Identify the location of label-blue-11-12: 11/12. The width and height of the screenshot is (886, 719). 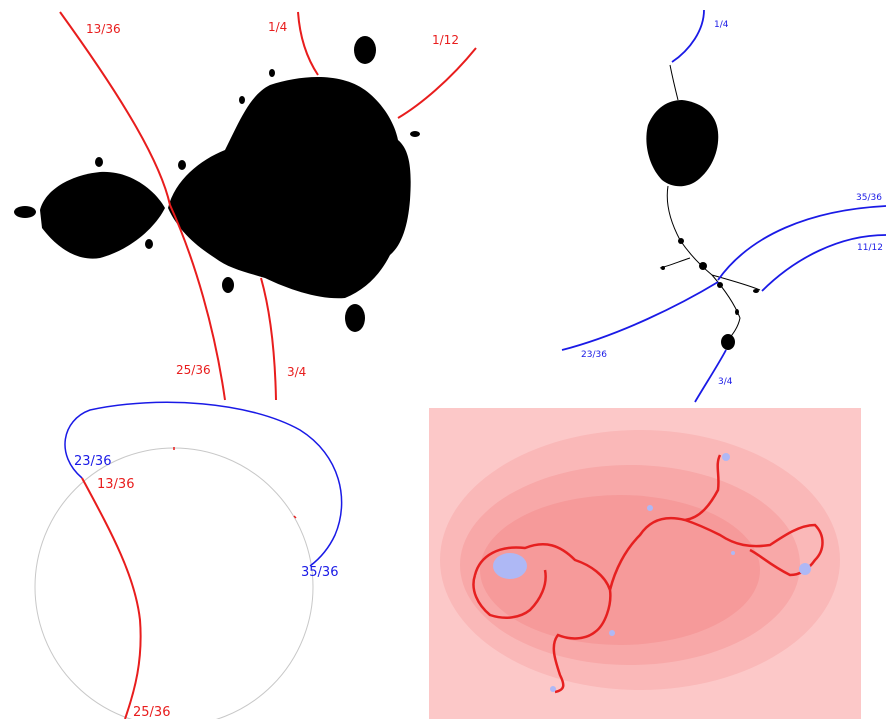
(870, 248).